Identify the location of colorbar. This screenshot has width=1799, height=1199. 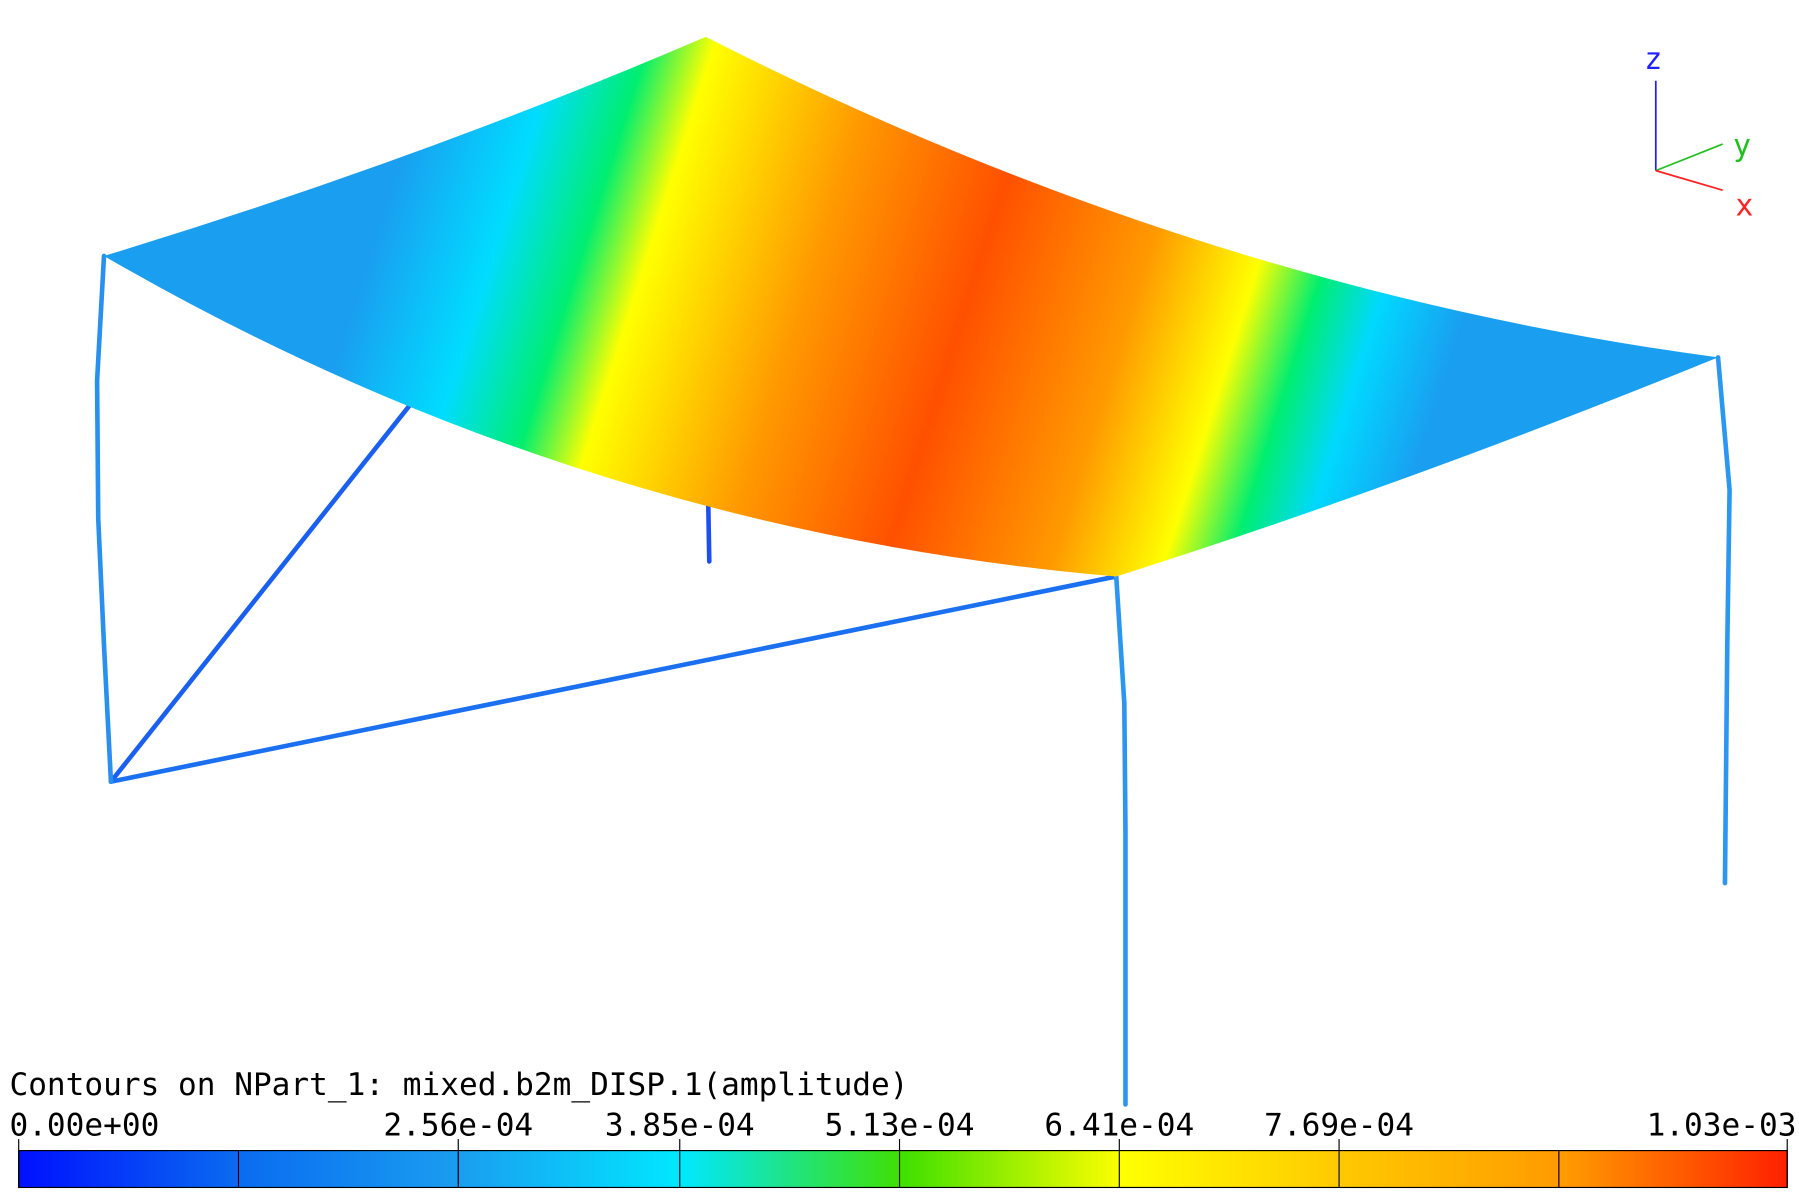
(903, 1169).